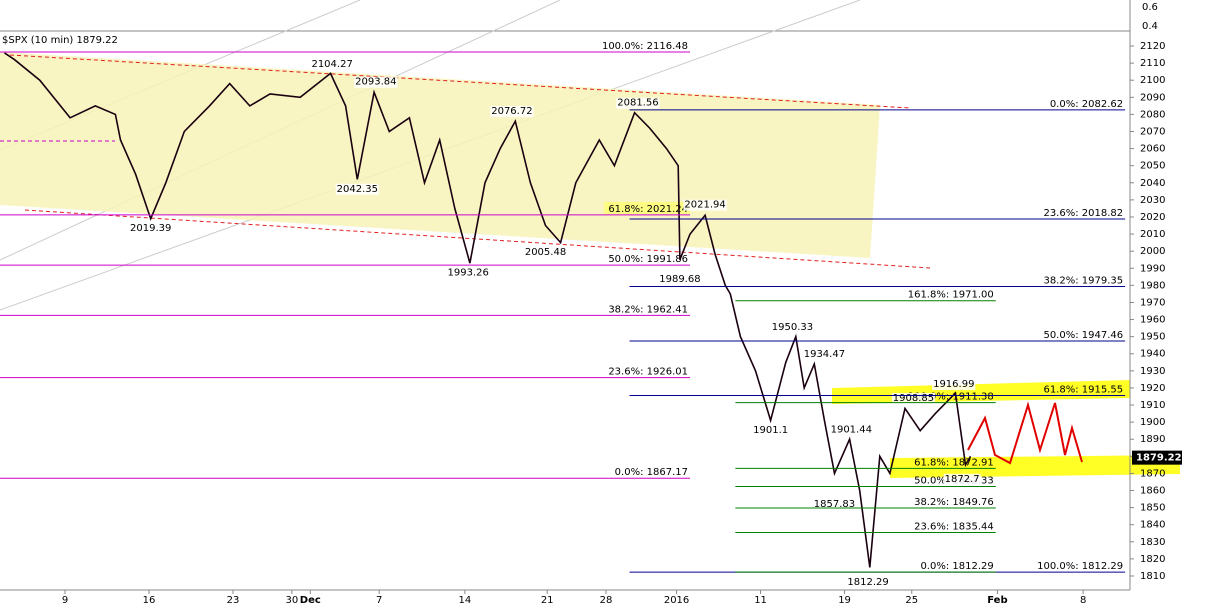 This screenshot has height=613, width=1217. I want to click on x-tick-label: 14, so click(465, 600).